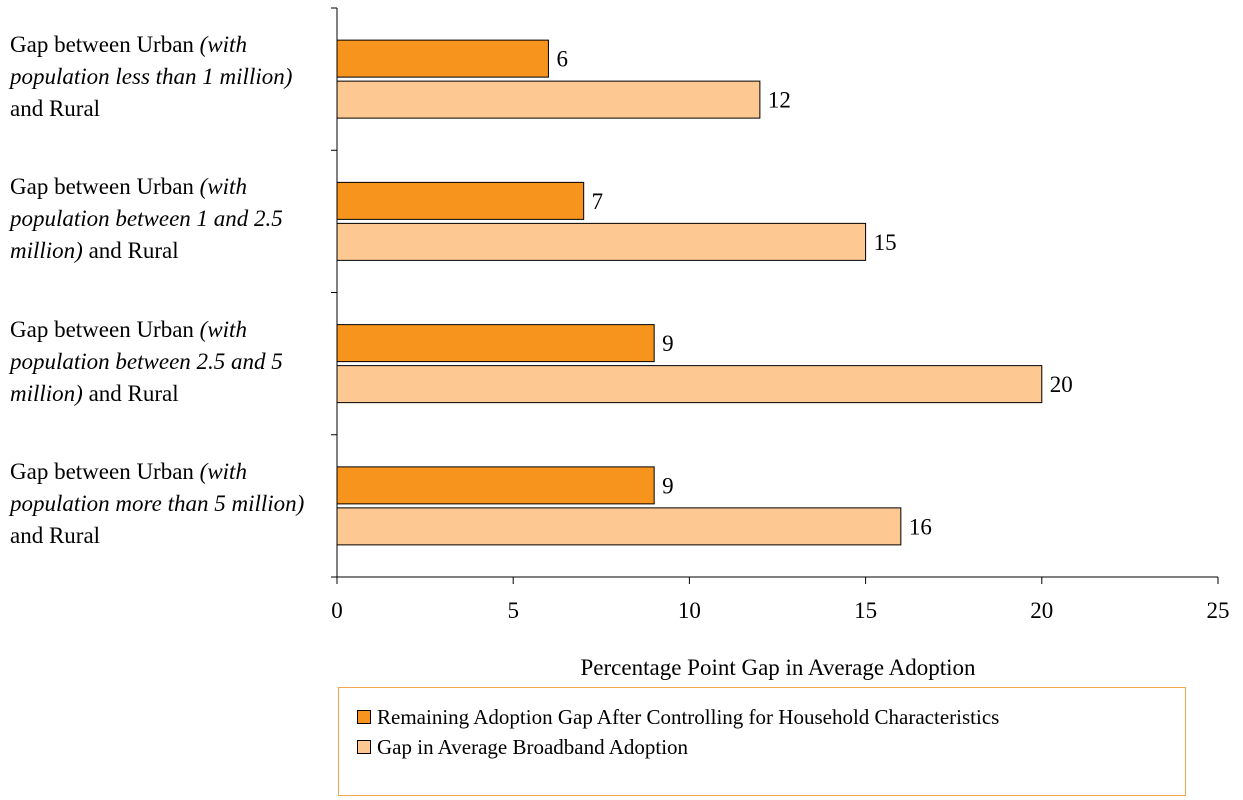 Image resolution: width=1243 pixels, height=800 pixels. What do you see at coordinates (689, 610) in the screenshot?
I see `x-tick-label: 10` at bounding box center [689, 610].